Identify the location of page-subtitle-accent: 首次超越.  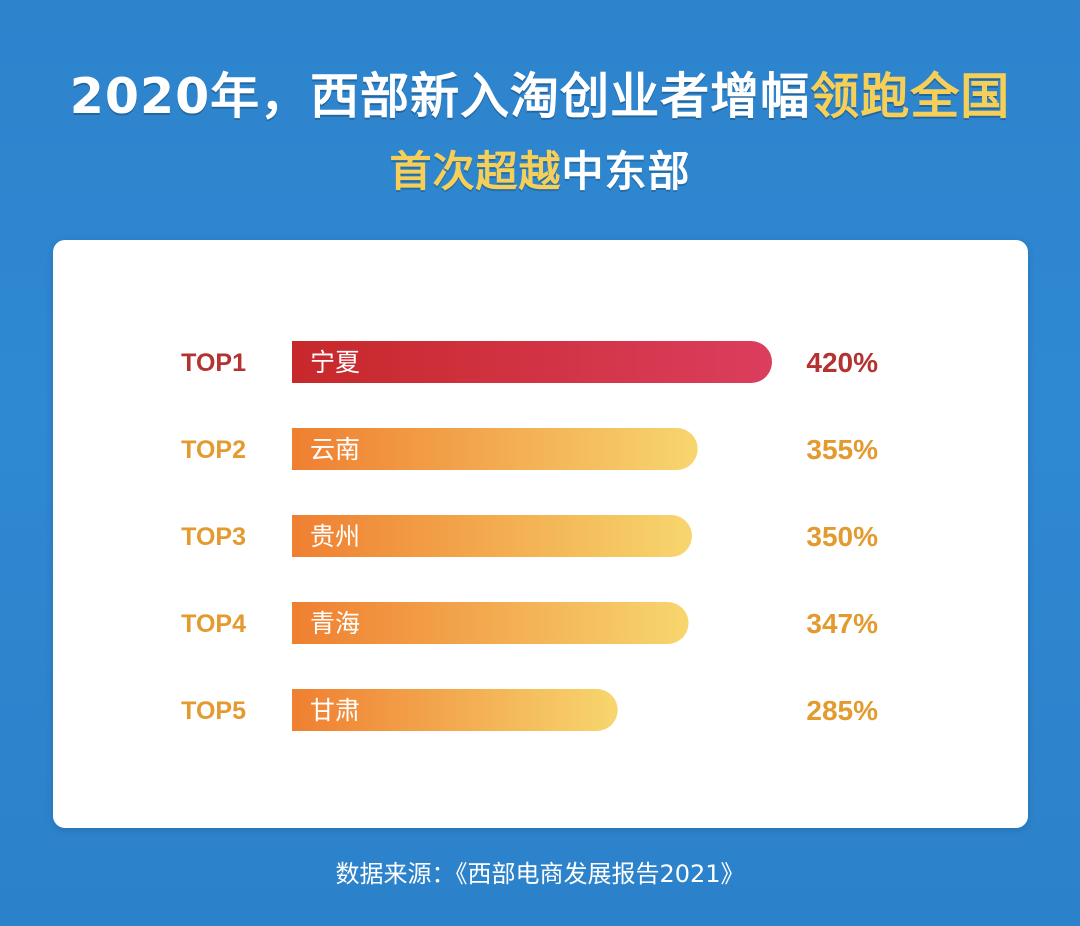
(475, 171).